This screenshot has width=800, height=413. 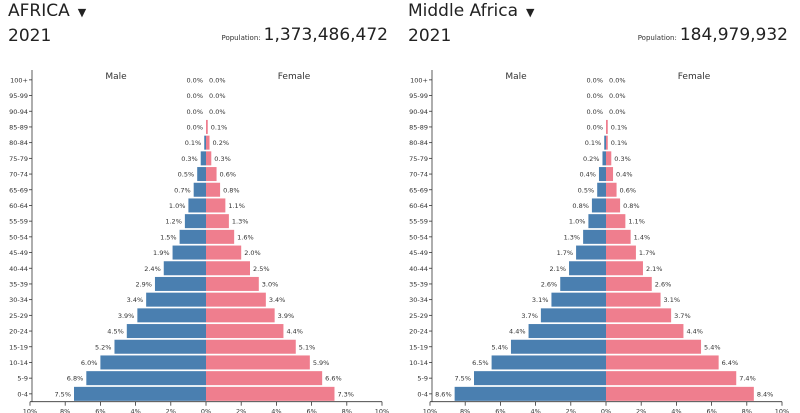 I want to click on female-value-label: 0.2%, so click(x=221, y=143).